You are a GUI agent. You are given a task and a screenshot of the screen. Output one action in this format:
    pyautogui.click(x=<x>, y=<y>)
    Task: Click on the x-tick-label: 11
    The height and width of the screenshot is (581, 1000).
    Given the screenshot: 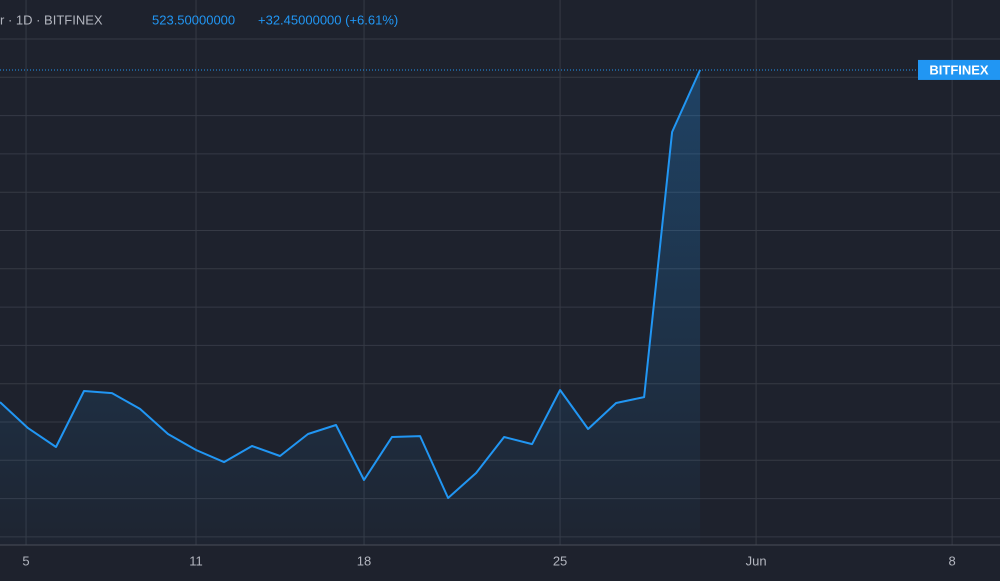 What is the action you would take?
    pyautogui.click(x=196, y=560)
    